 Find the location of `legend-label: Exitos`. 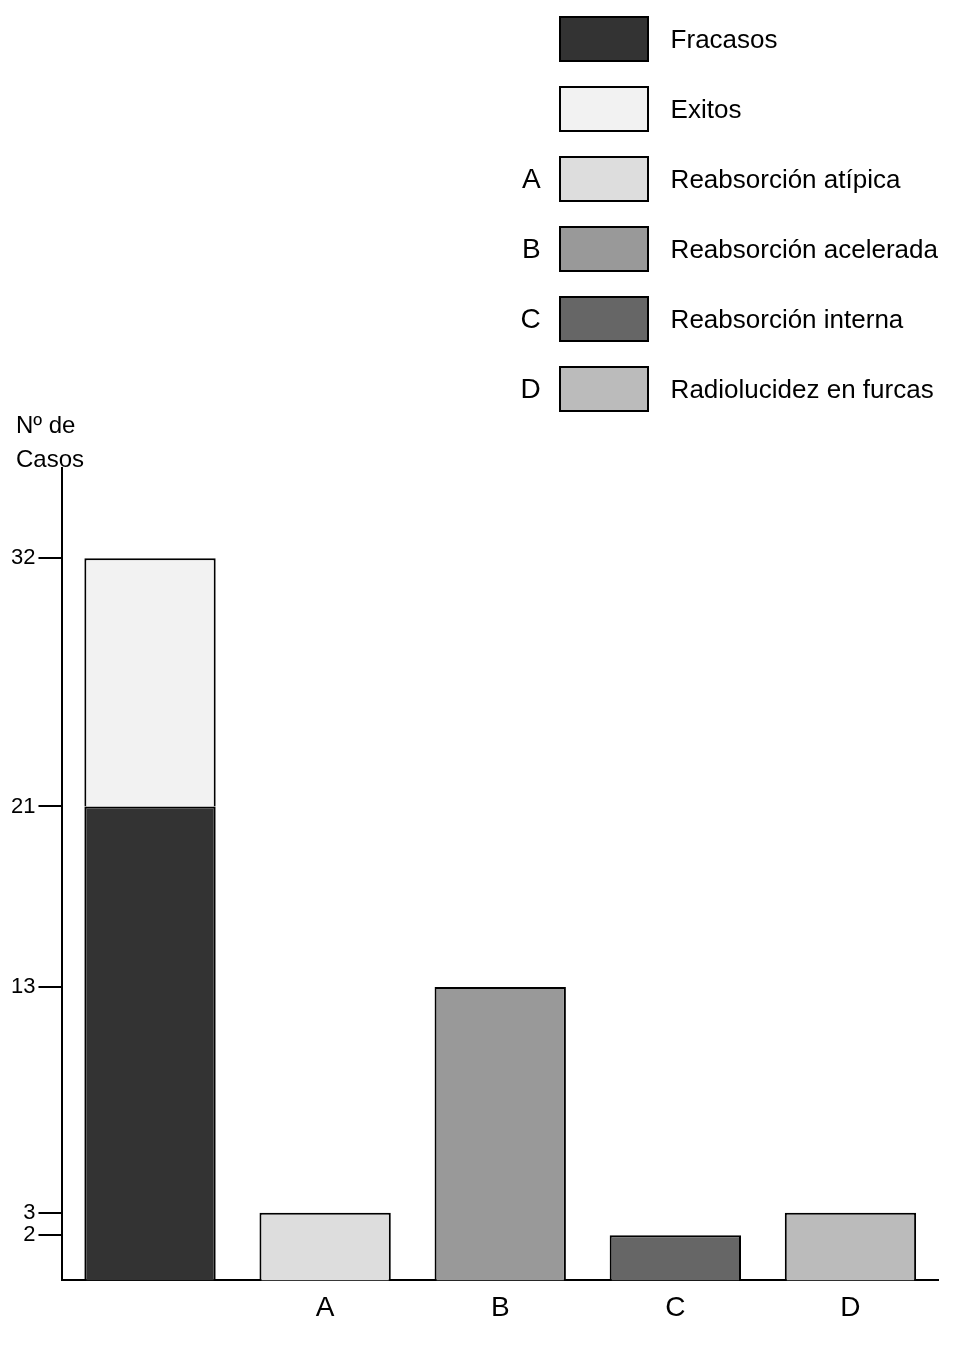

legend-label: Exitos is located at coordinates (706, 109).